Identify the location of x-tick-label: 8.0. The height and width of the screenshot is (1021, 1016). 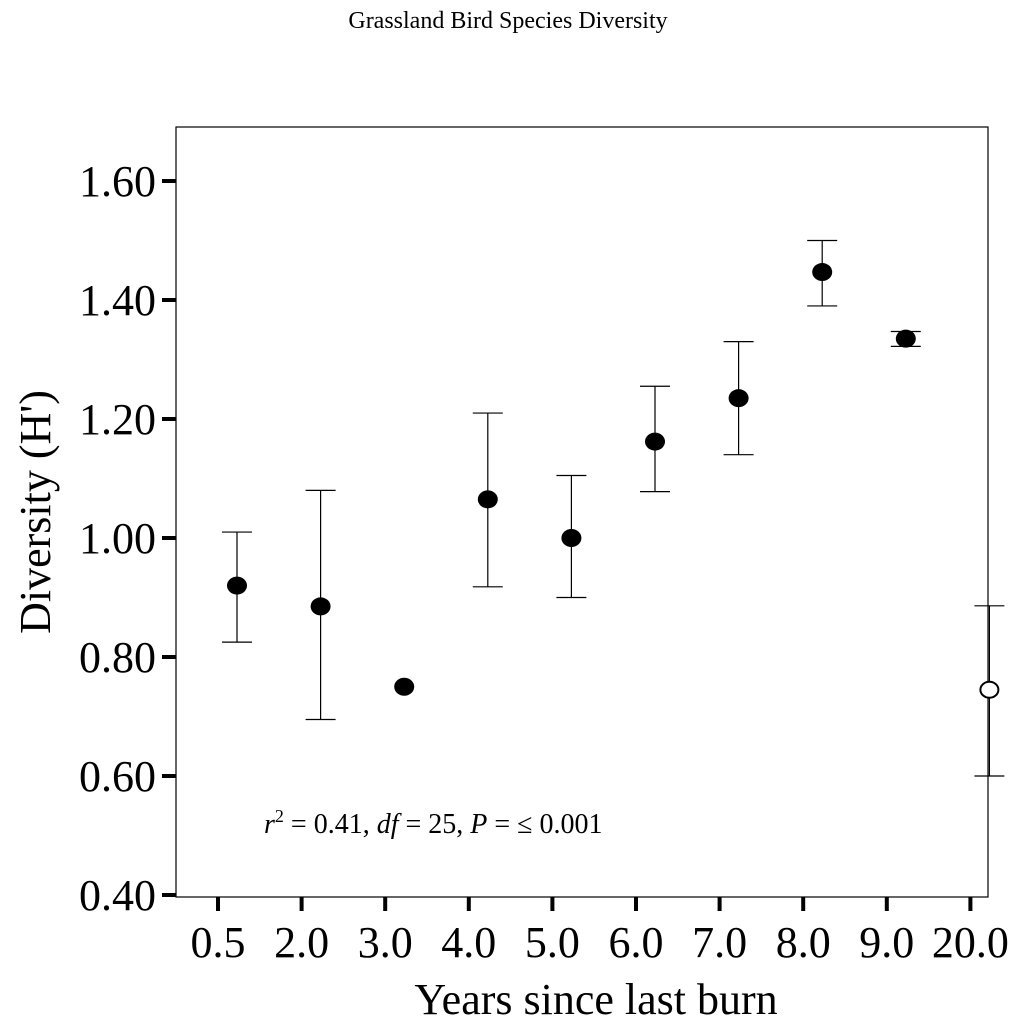
(803, 942).